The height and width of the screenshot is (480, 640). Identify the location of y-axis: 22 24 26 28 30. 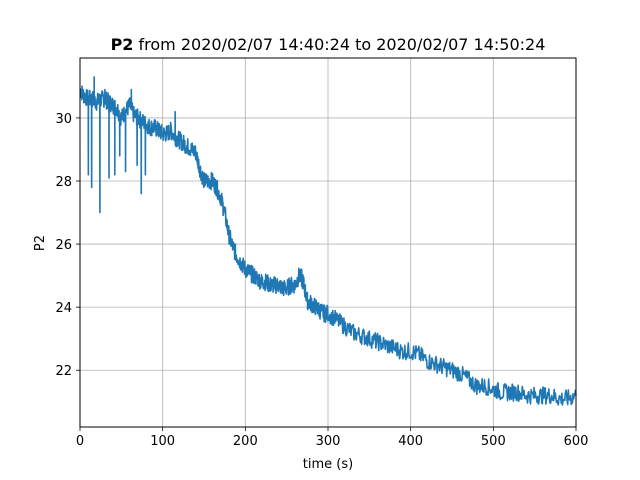
(67, 245).